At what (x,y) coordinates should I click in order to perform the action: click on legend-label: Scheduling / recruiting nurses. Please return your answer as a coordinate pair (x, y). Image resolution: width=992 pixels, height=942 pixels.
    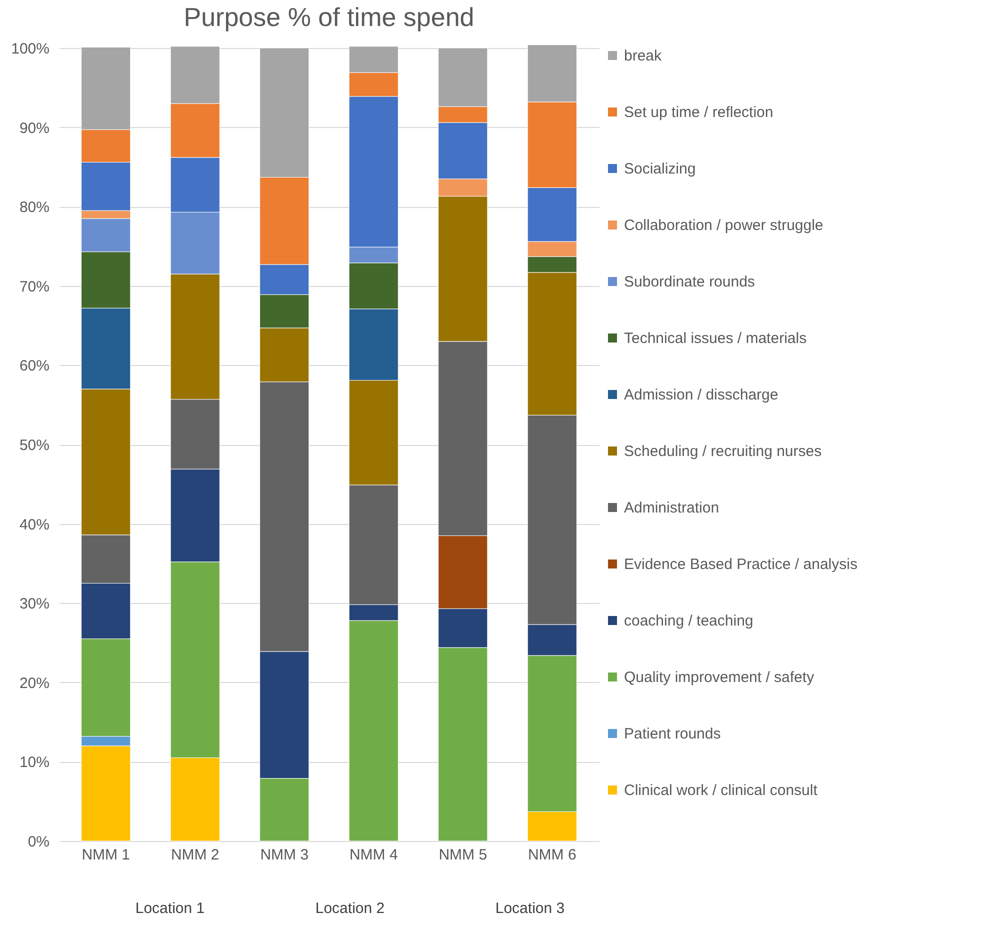
    Looking at the image, I should click on (723, 451).